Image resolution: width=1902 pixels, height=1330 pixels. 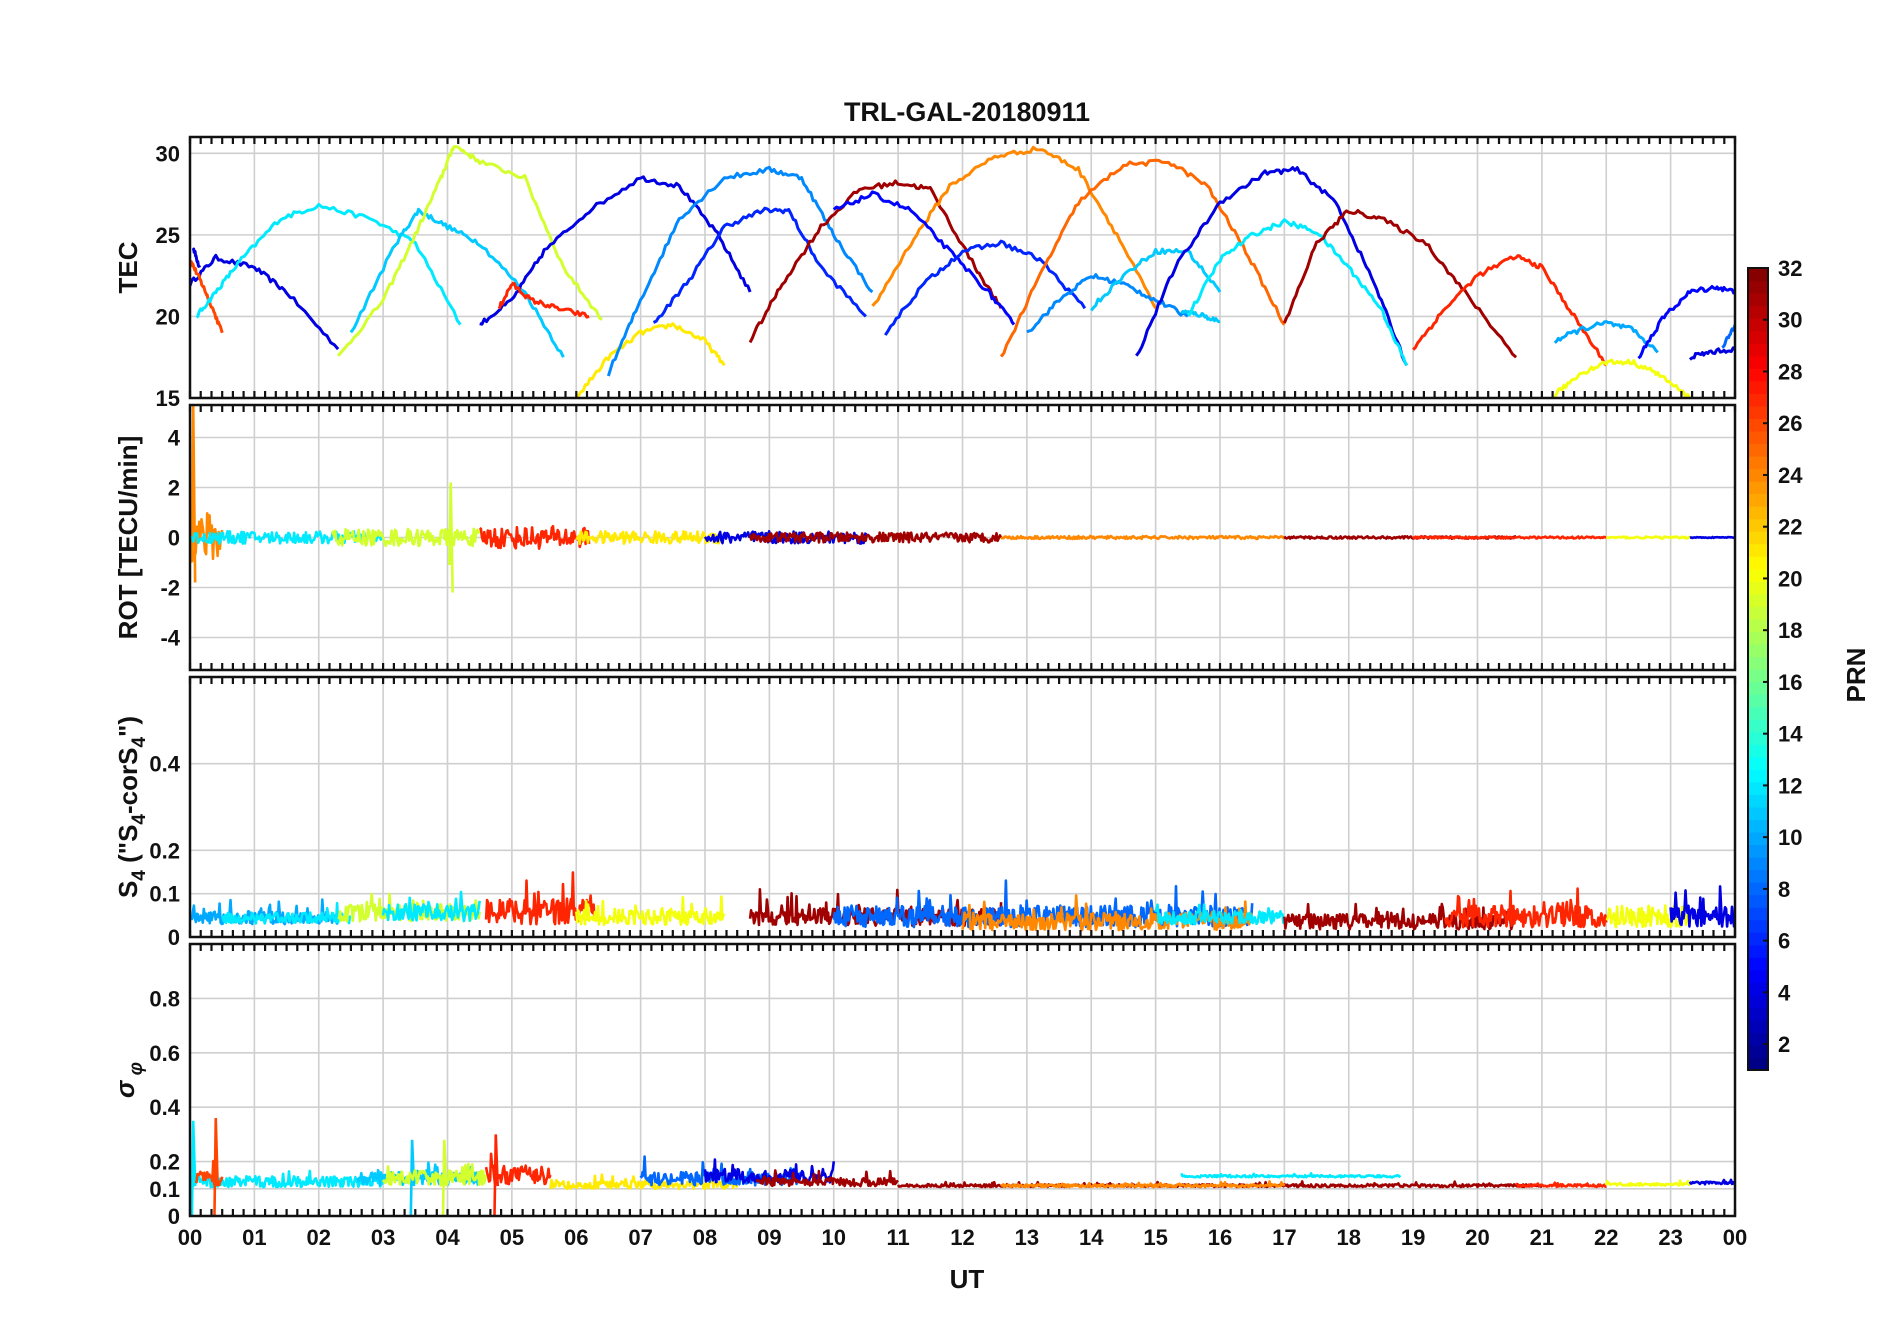 I want to click on y-tick-label: 20, so click(x=168, y=316).